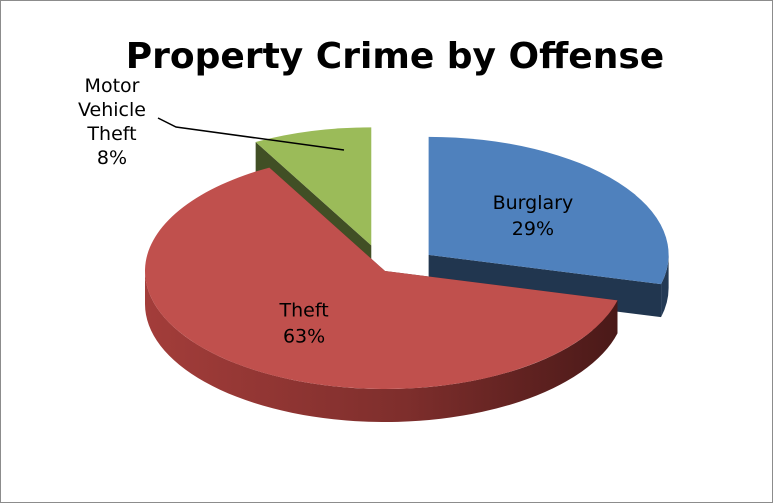  I want to click on slice-label: Theft, so click(304, 310).